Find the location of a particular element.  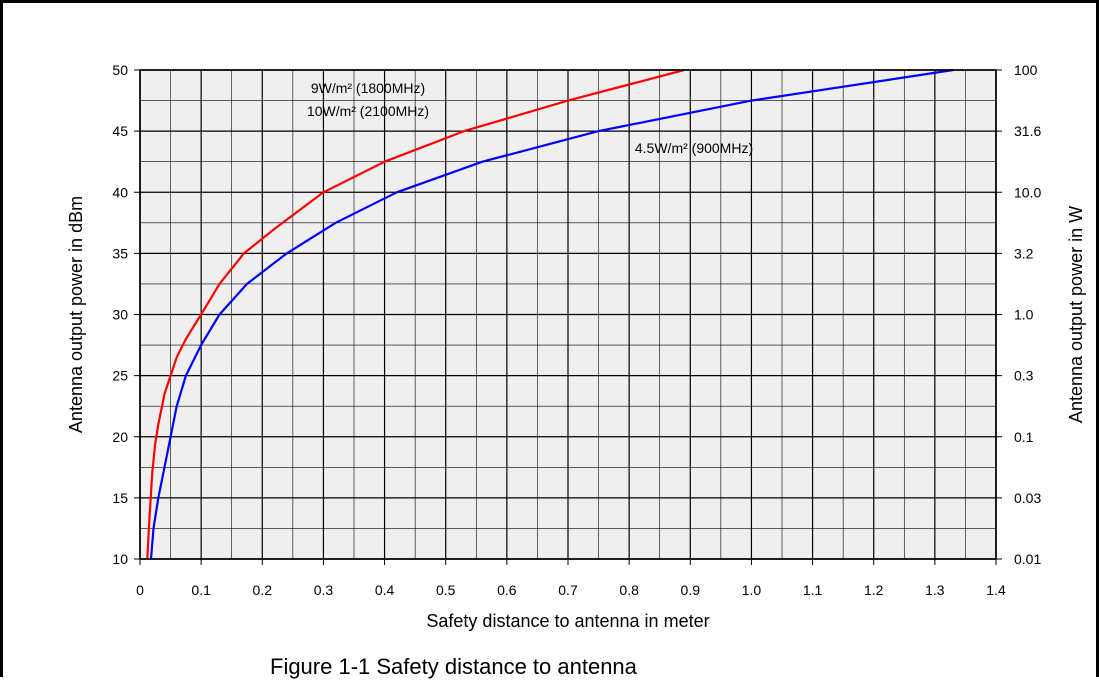

x-axis-title: Safety distance to antenna in meter is located at coordinates (567, 621).